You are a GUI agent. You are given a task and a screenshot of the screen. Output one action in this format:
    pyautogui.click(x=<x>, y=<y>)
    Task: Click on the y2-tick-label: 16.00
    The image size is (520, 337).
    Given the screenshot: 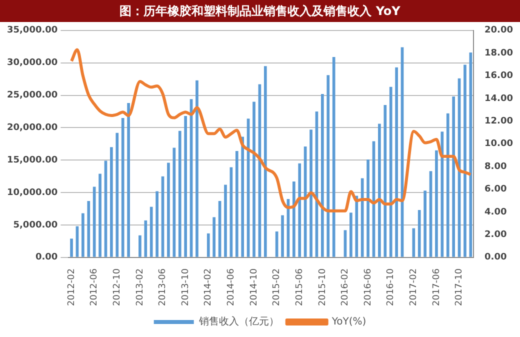 What is the action you would take?
    pyautogui.click(x=498, y=76)
    